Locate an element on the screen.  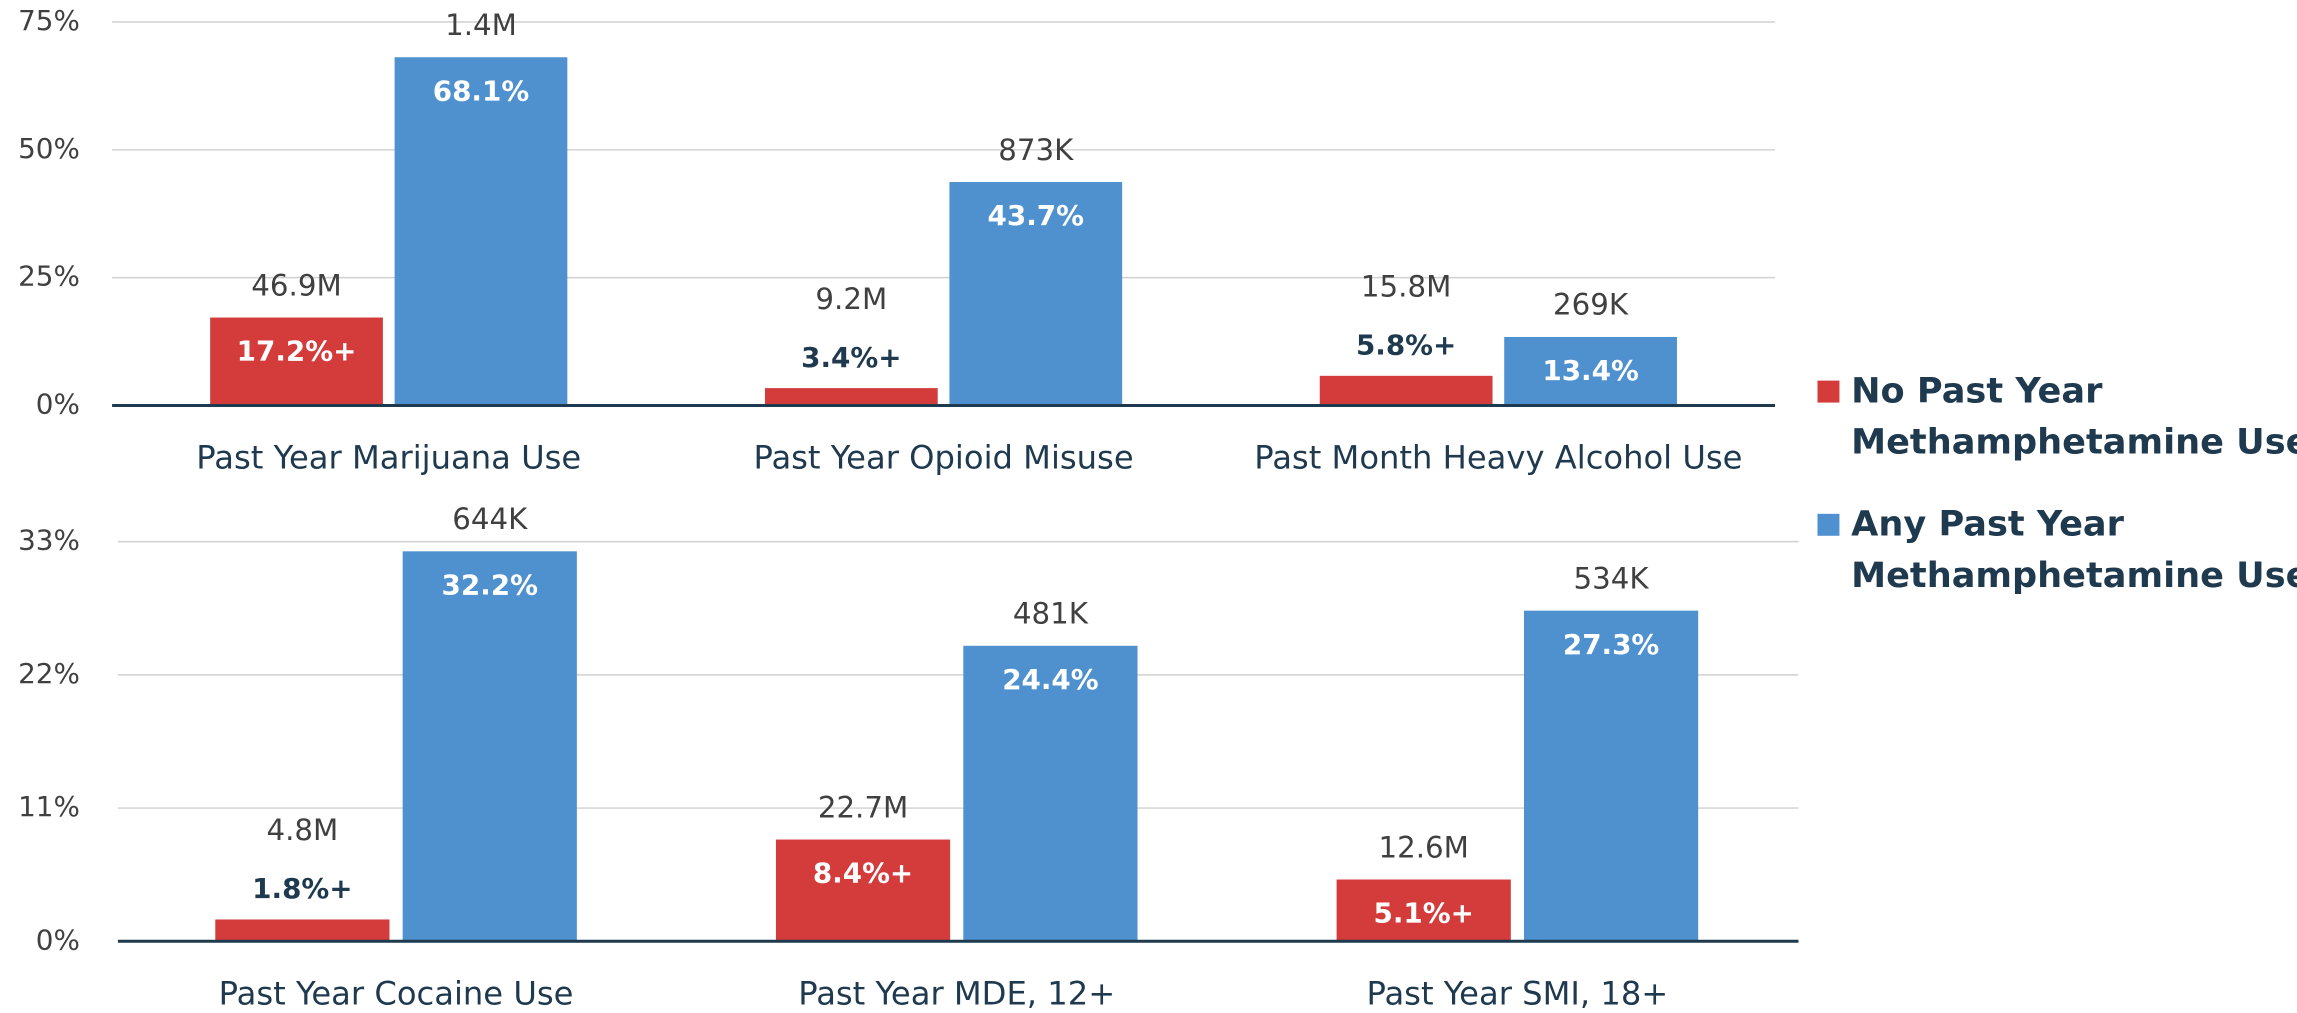
value-label: 5.8%+ is located at coordinates (1406, 345).